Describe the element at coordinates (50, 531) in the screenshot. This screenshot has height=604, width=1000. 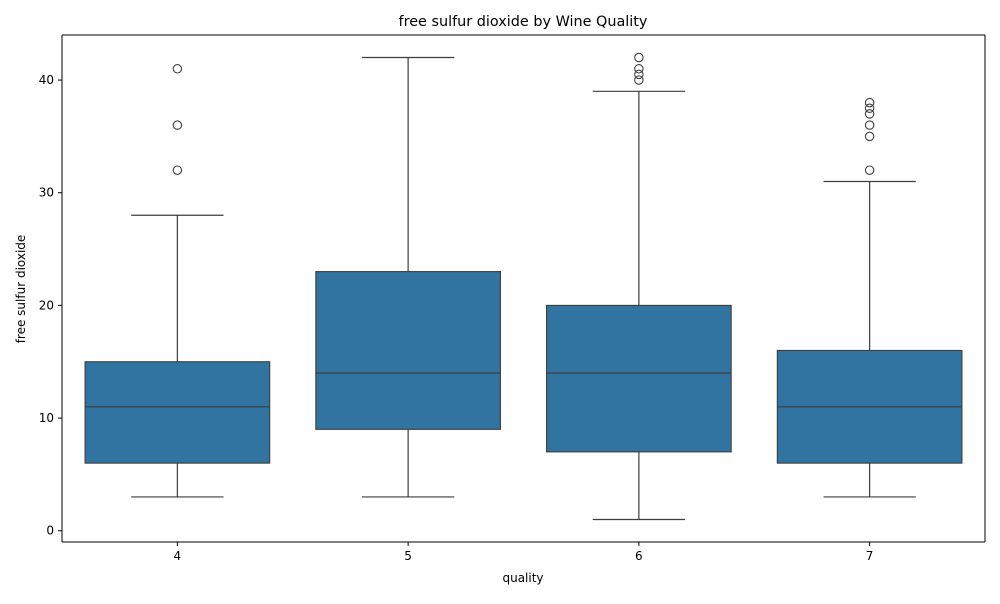
I see `y-tick-label: 0` at that location.